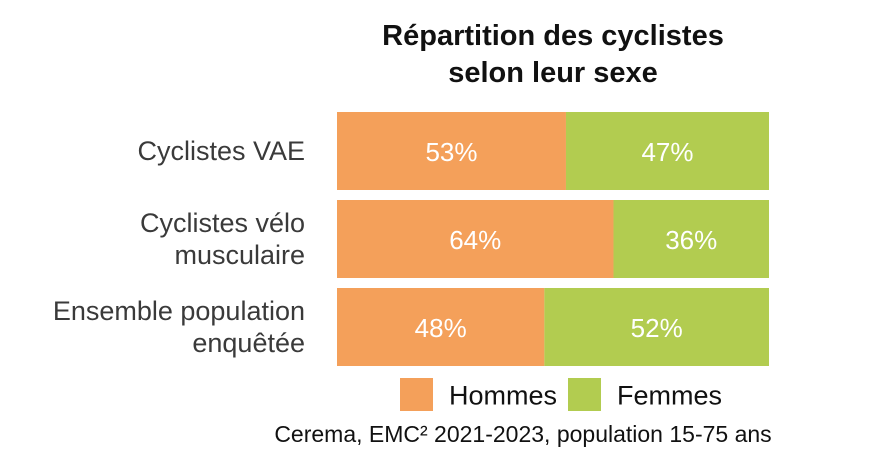 The width and height of the screenshot is (895, 453). What do you see at coordinates (248, 343) in the screenshot?
I see `category-label: enquêtée` at bounding box center [248, 343].